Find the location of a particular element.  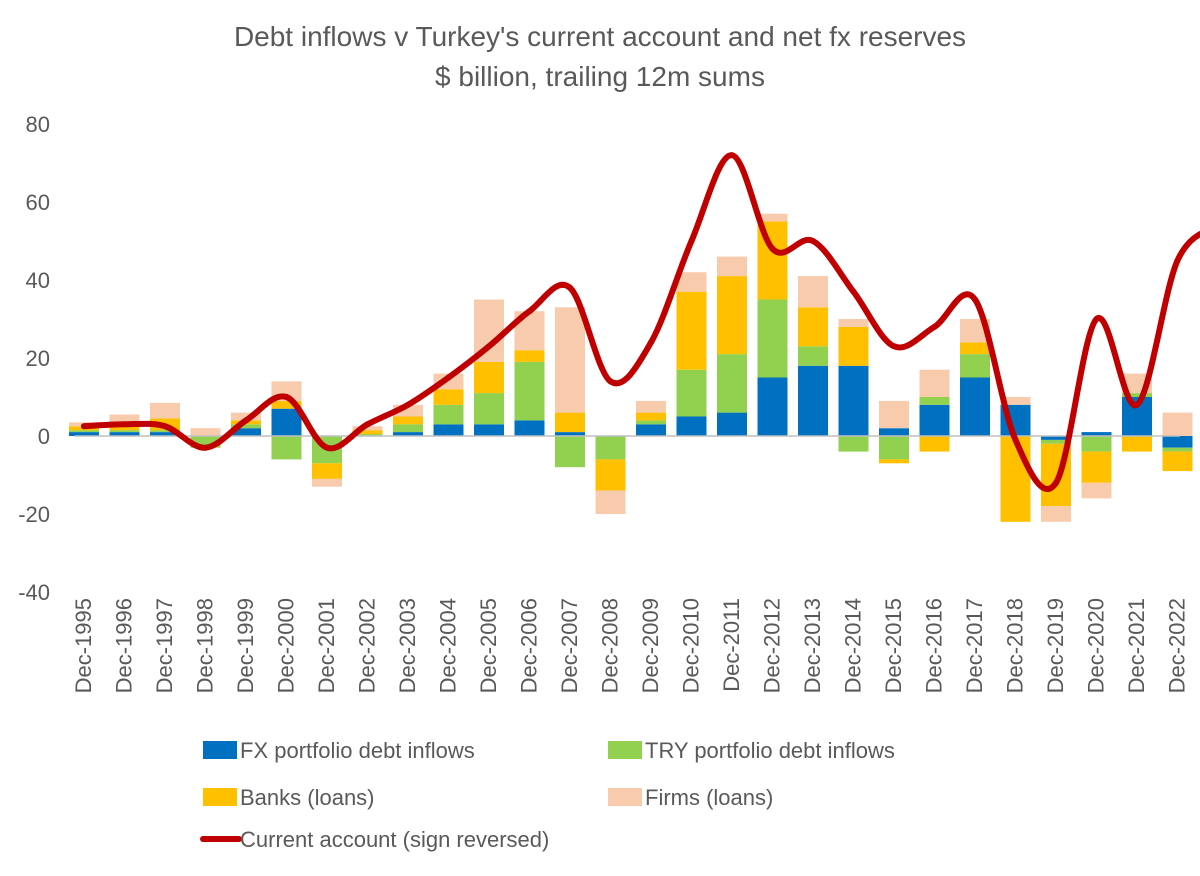

legend-item: FX portfolio debt inflows is located at coordinates (339, 750).